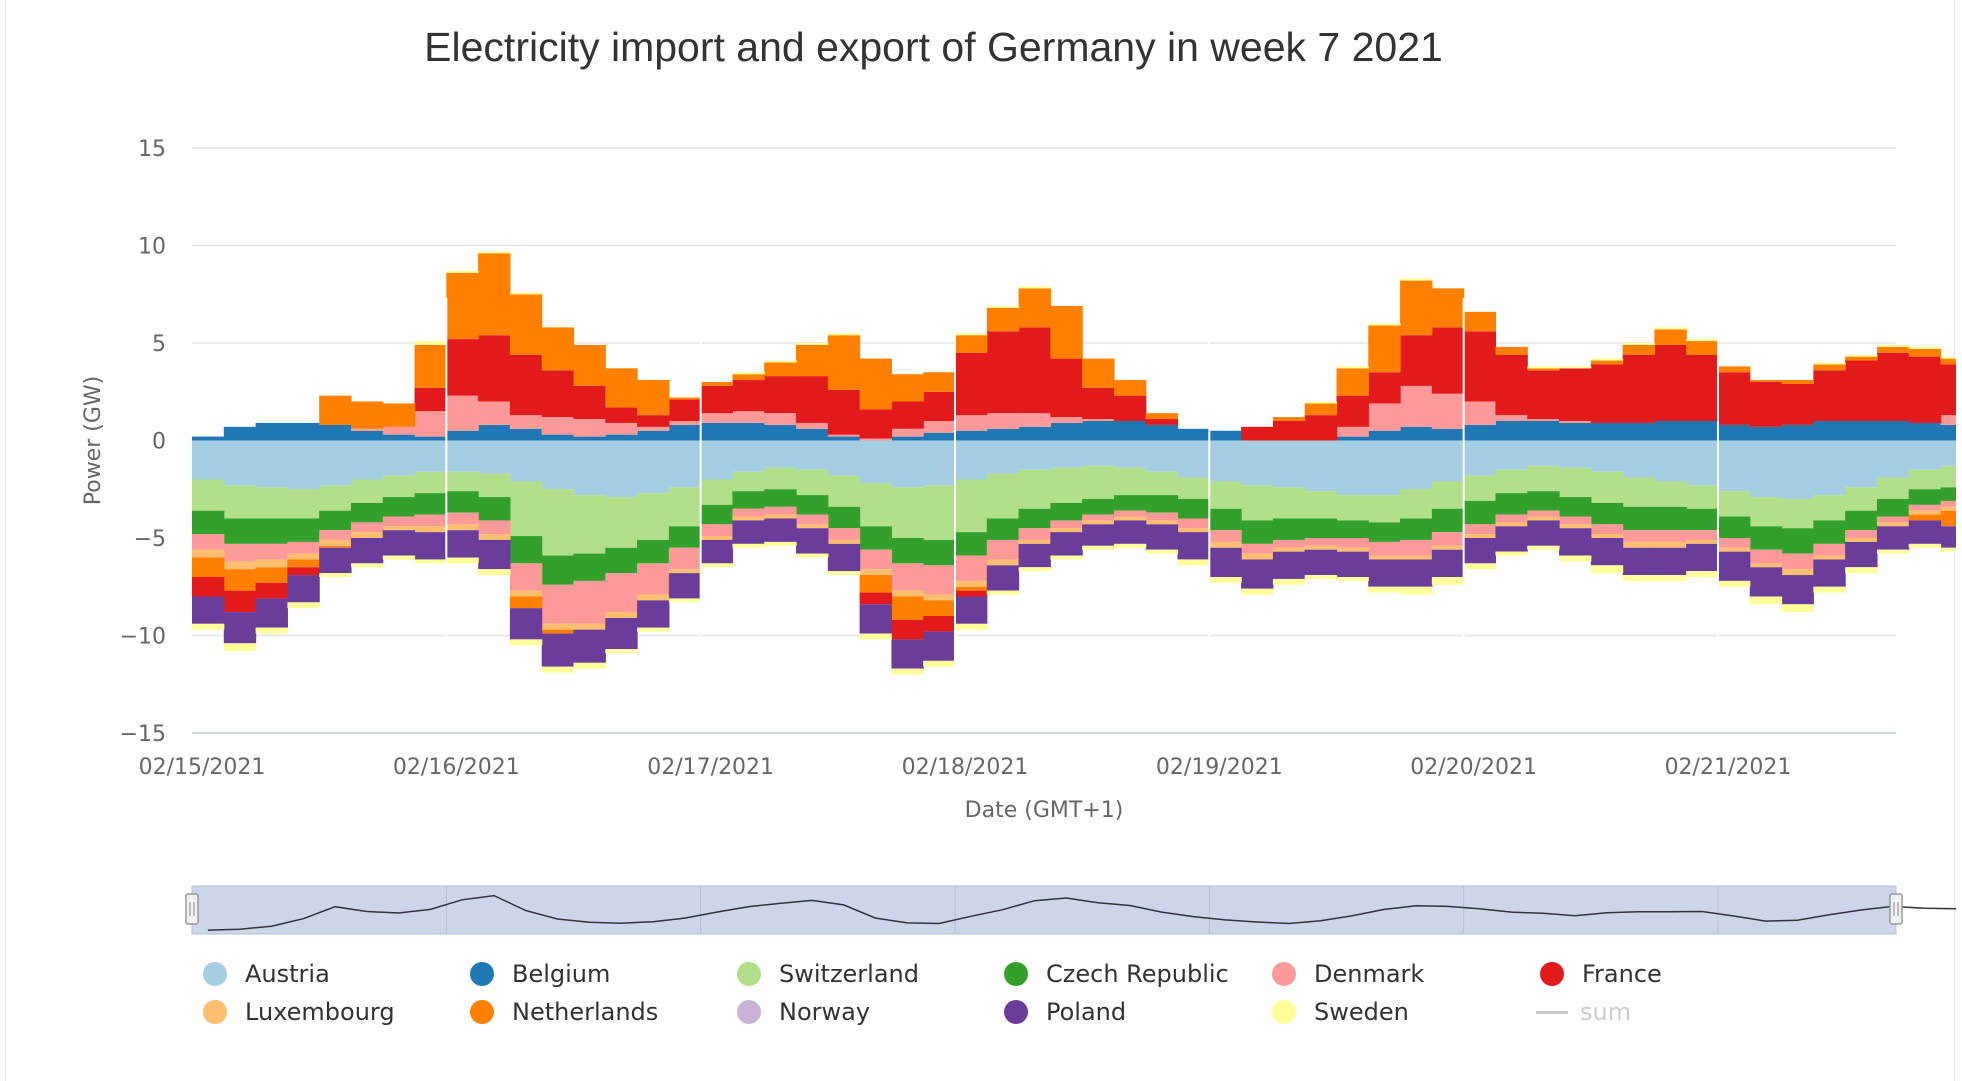 The image size is (1962, 1081). I want to click on legend-item-norway: Norway, so click(803, 1012).